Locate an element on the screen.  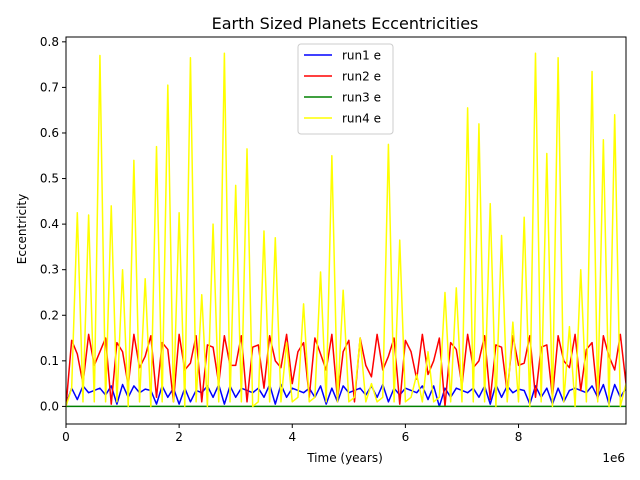
legend: run1 e run2 e run3 e run4 e is located at coordinates (345, 89).